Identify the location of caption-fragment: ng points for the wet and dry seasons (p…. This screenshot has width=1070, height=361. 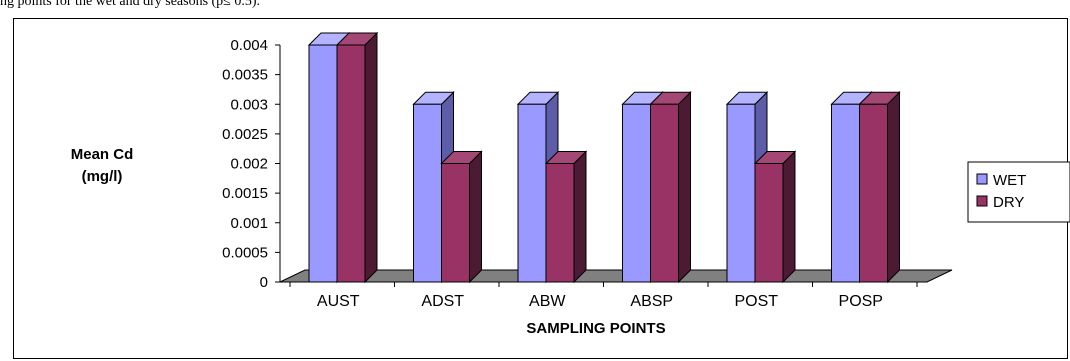
(130, 4).